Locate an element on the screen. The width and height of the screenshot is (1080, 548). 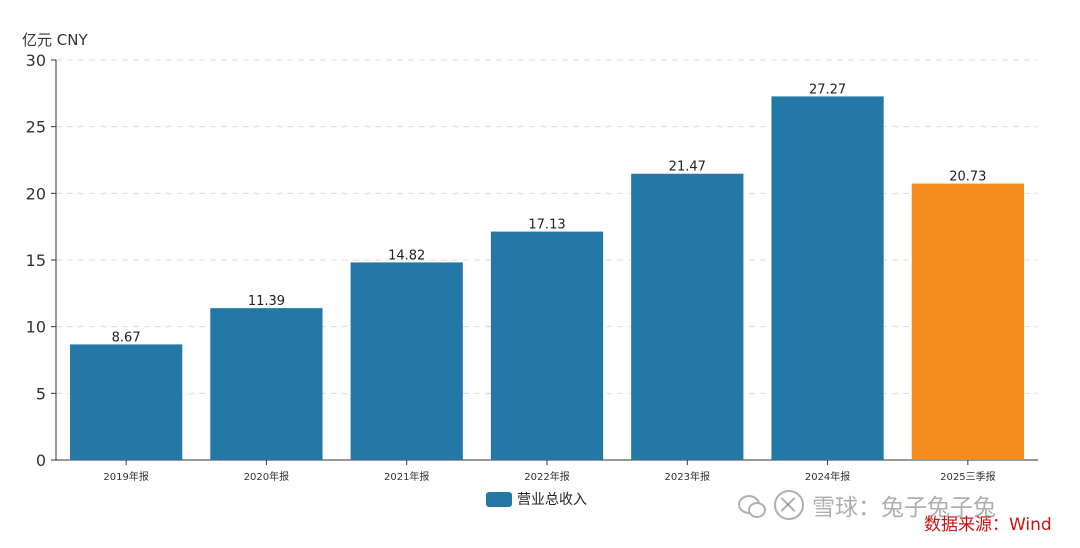
bar-value-label: 20.73 is located at coordinates (967, 177).